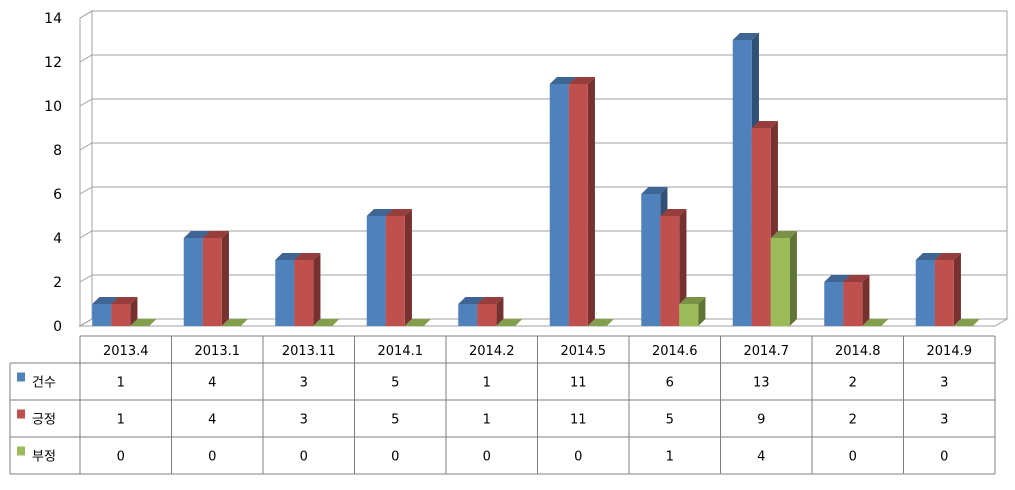  Describe the element at coordinates (858, 351) in the screenshot. I see `x-tick-label: 2014.8` at that location.